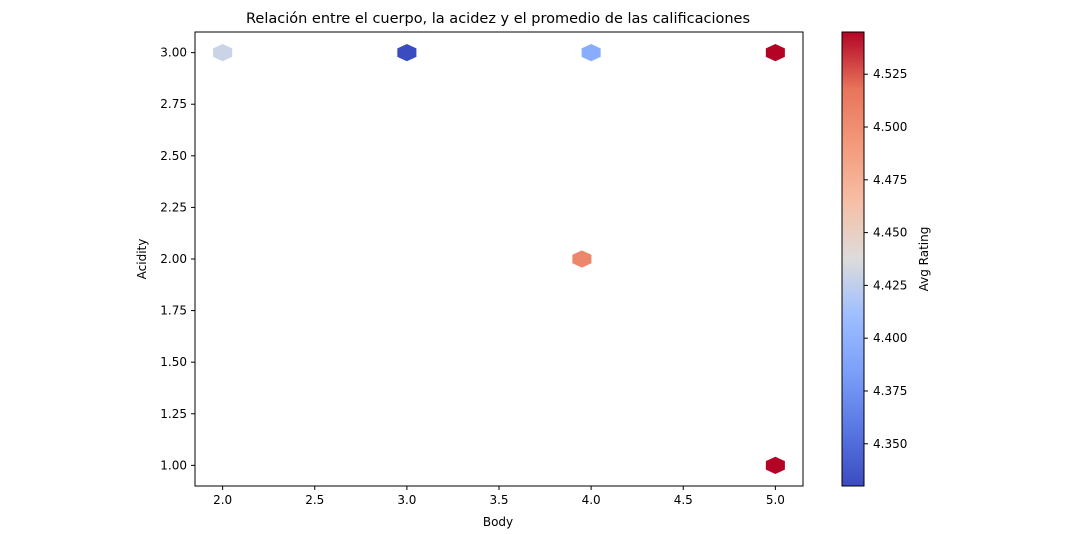 The image size is (1084, 534). Describe the element at coordinates (173, 414) in the screenshot. I see `y-tick-label: 1.25` at that location.